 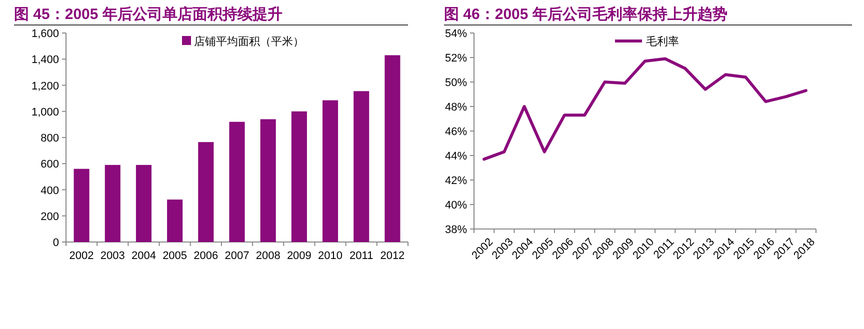 I want to click on y-tick-label: 1,400, so click(x=45, y=60).